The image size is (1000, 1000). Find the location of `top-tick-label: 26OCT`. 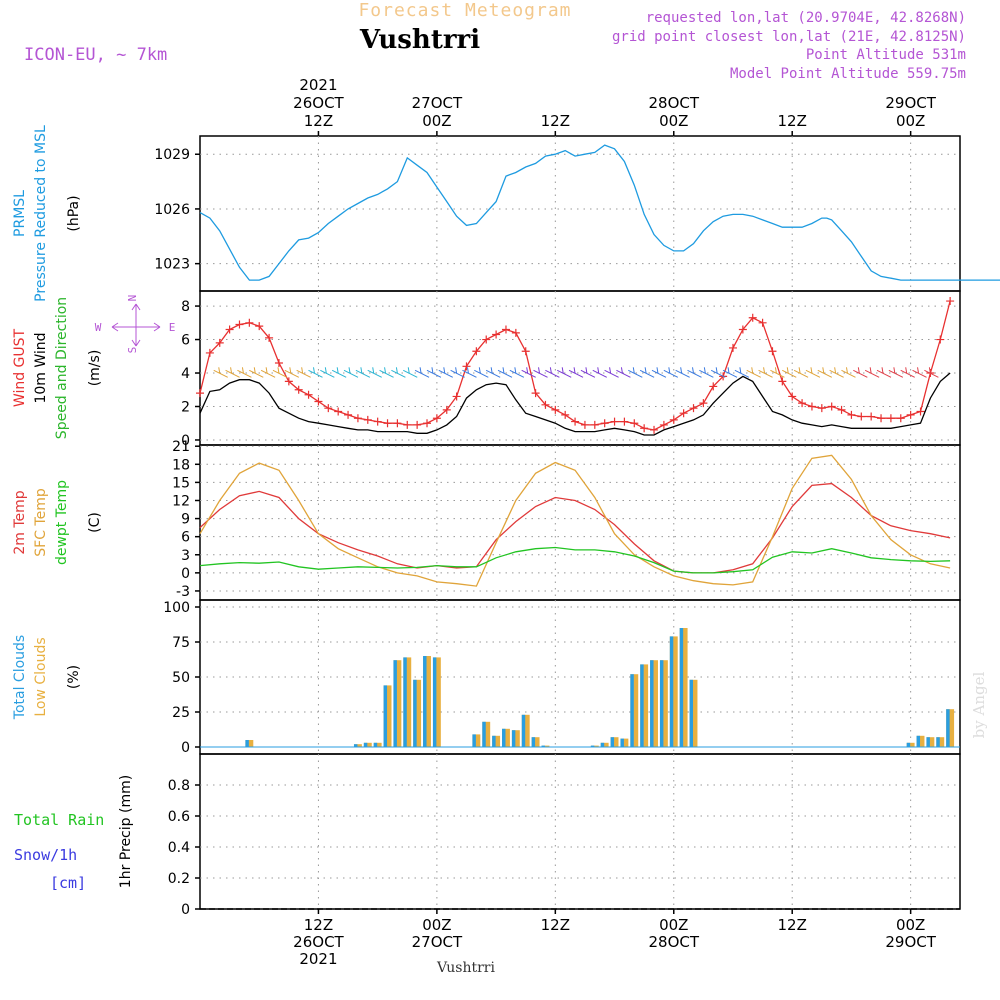

top-tick-label: 26OCT is located at coordinates (318, 103).